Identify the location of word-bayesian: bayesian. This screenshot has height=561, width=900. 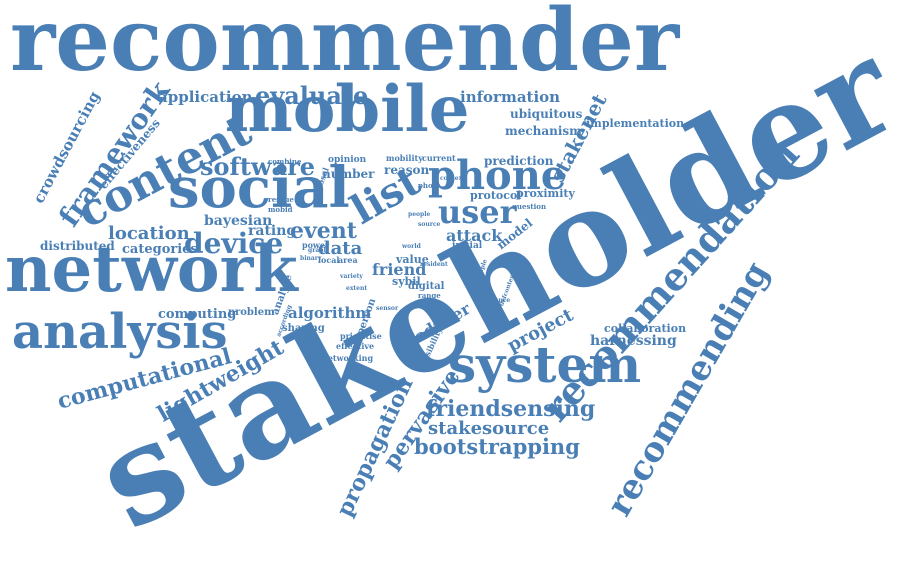
(238, 221).